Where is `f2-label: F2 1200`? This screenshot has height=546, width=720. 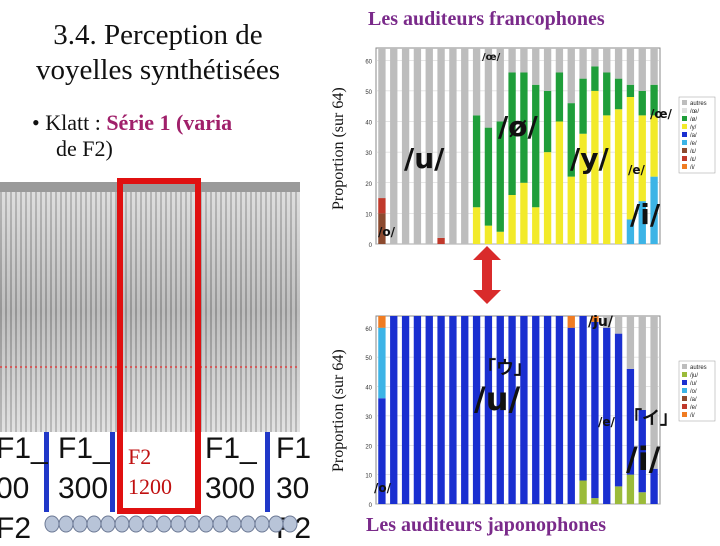 f2-label: F2 1200 is located at coordinates (150, 472).